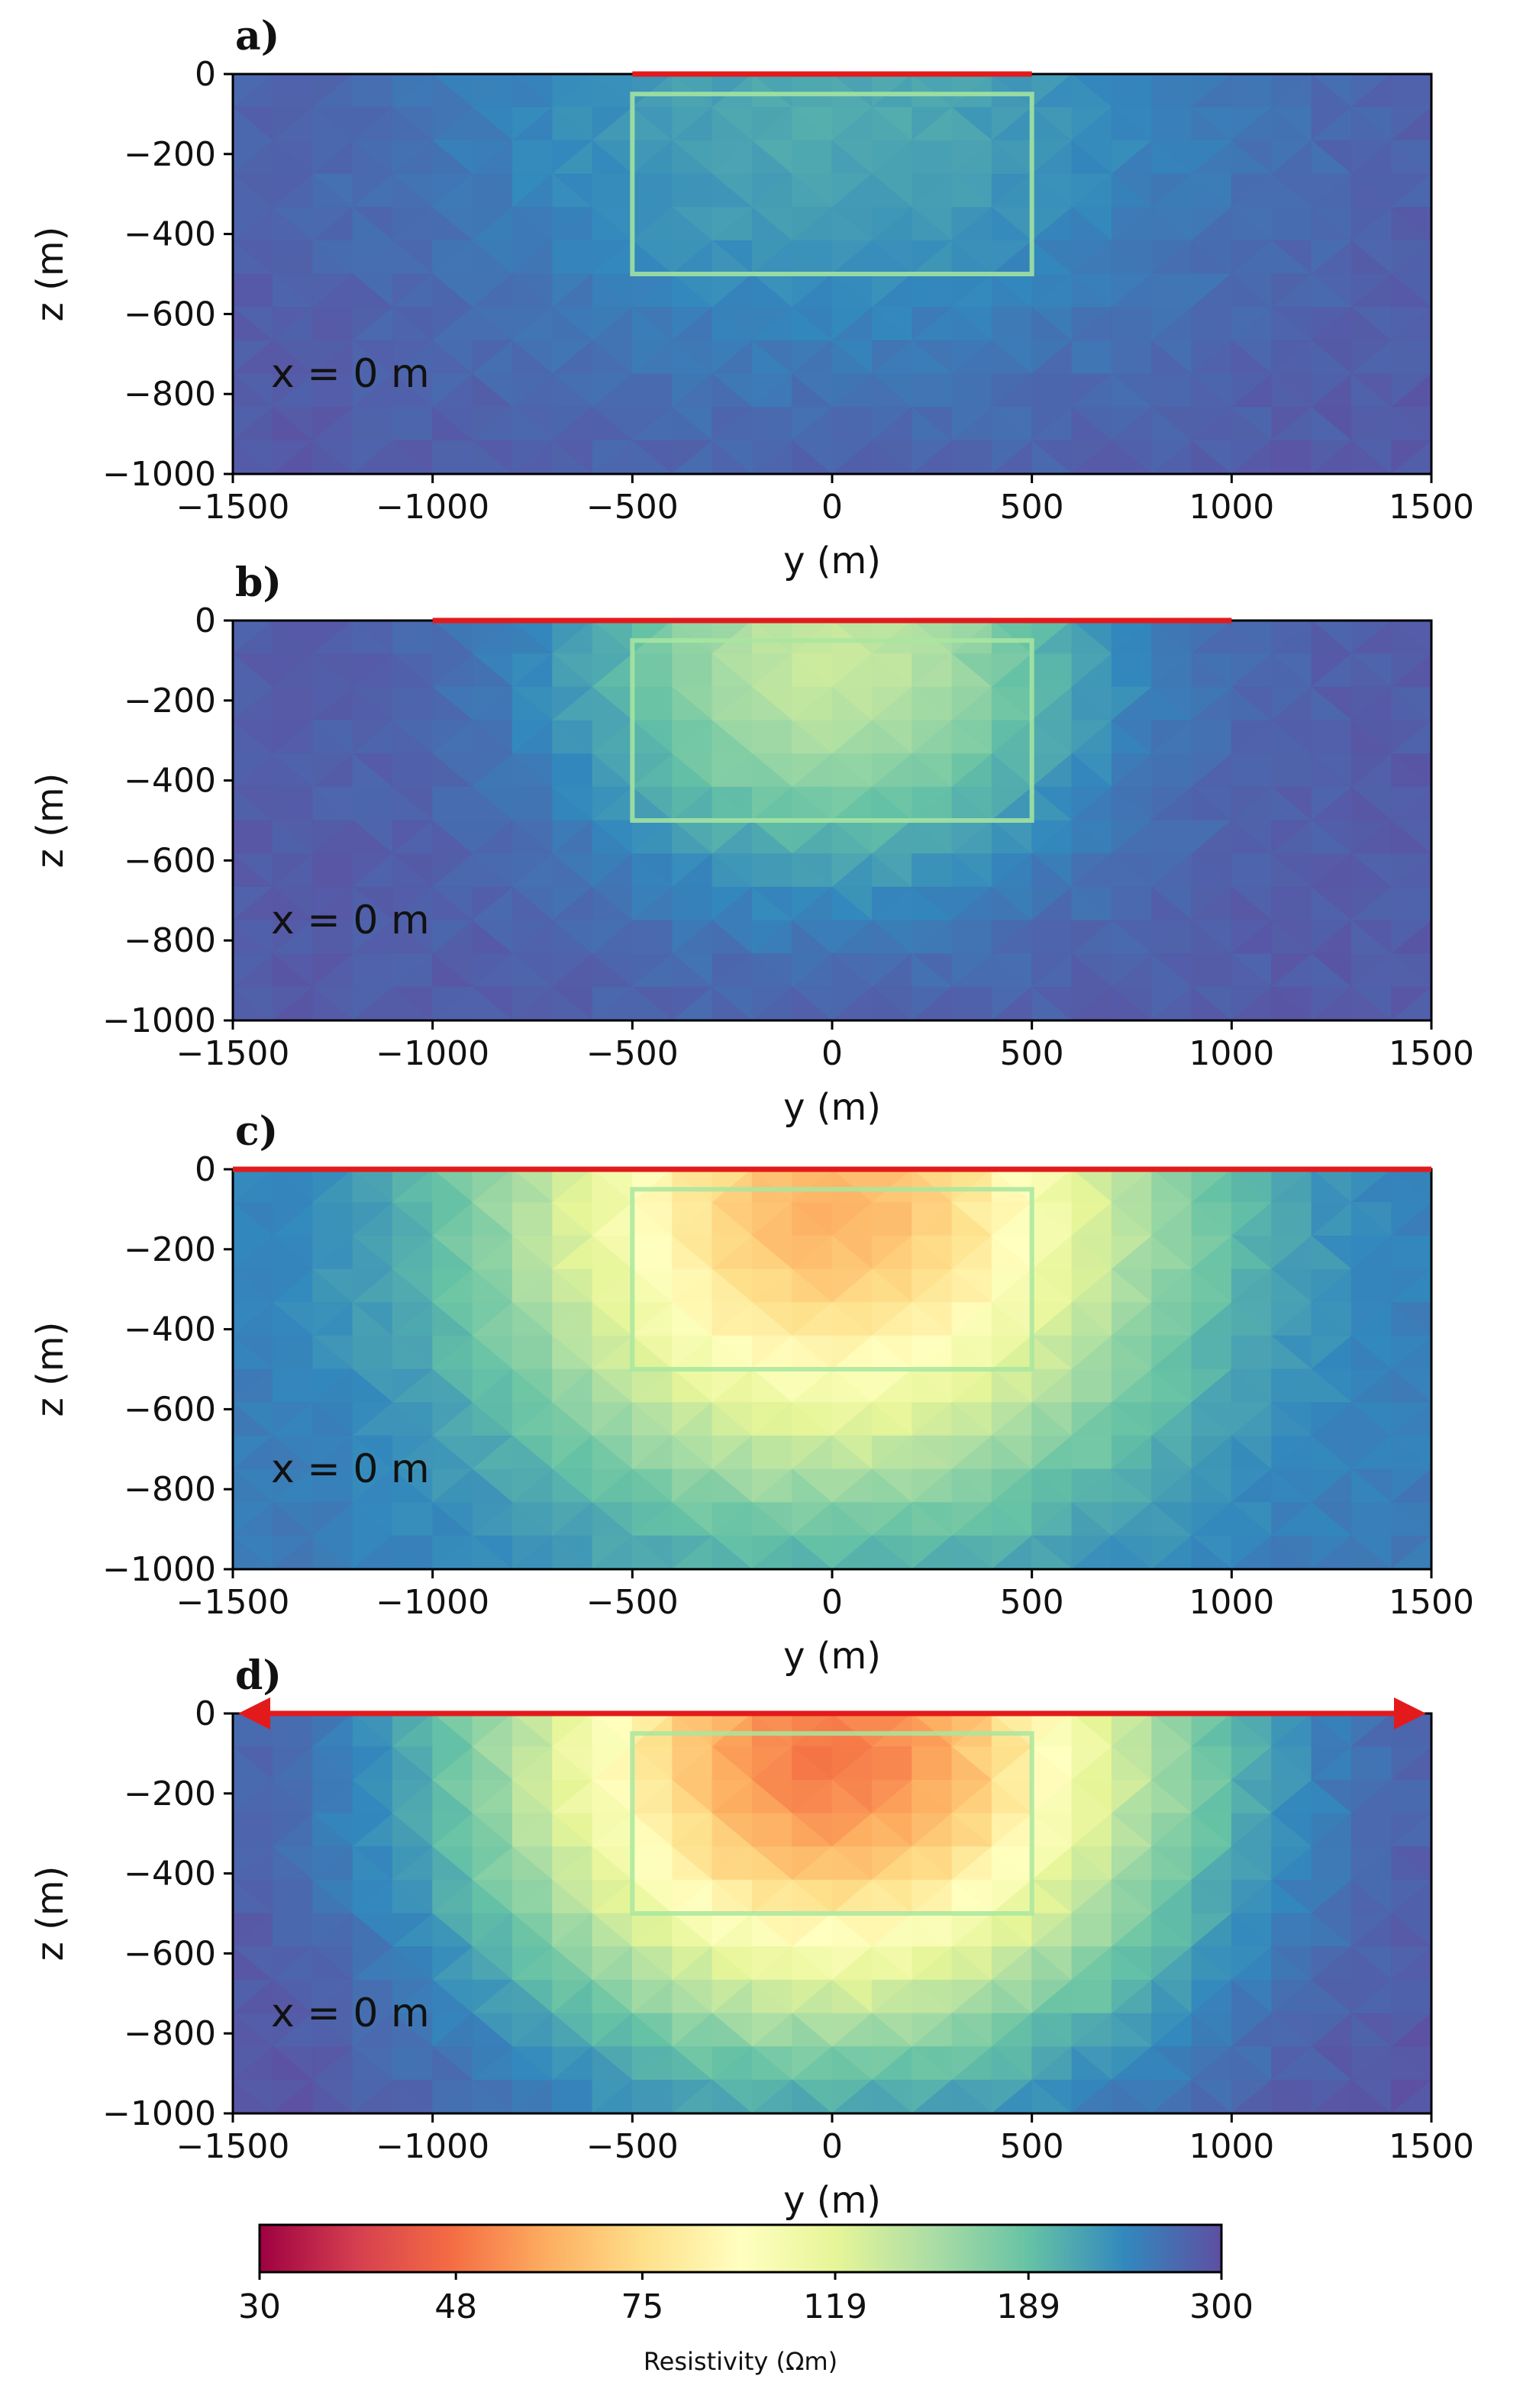 Image resolution: width=1523 pixels, height=2408 pixels. Describe the element at coordinates (642, 2307) in the screenshot. I see `colorbar-tick-label: 75` at that location.